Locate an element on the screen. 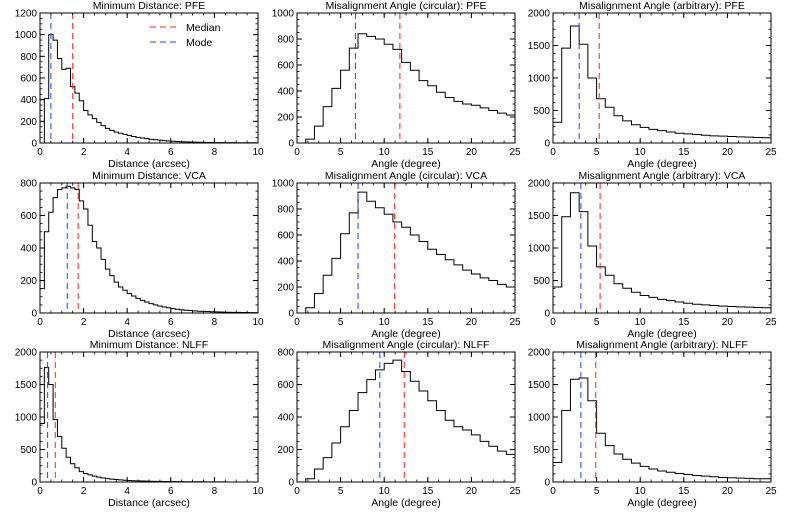  chart-title: Misalignment Angle (circular): NLFF is located at coordinates (406, 345).